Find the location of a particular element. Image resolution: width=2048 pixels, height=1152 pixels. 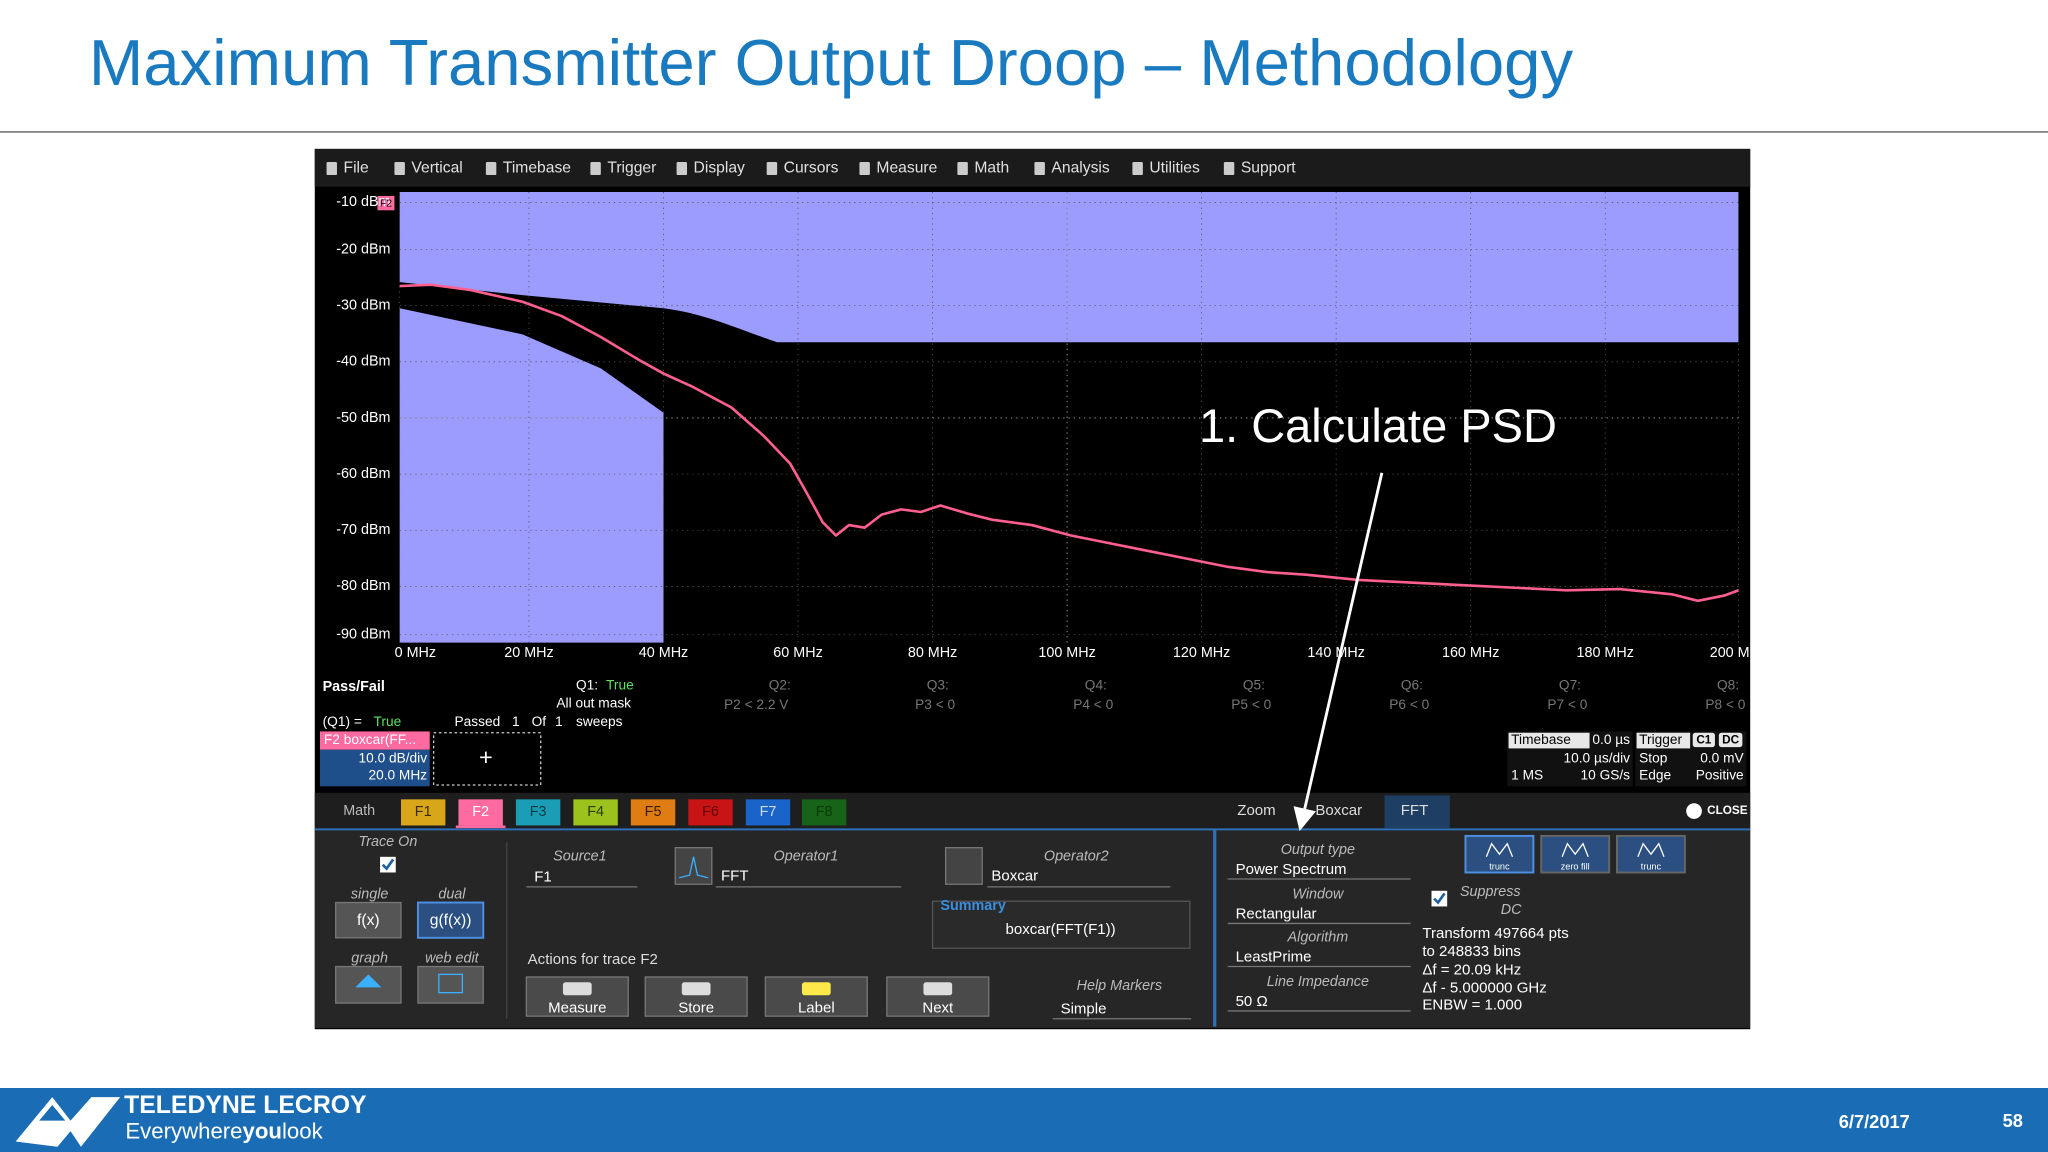

function-tab-label: F3 is located at coordinates (538, 812).